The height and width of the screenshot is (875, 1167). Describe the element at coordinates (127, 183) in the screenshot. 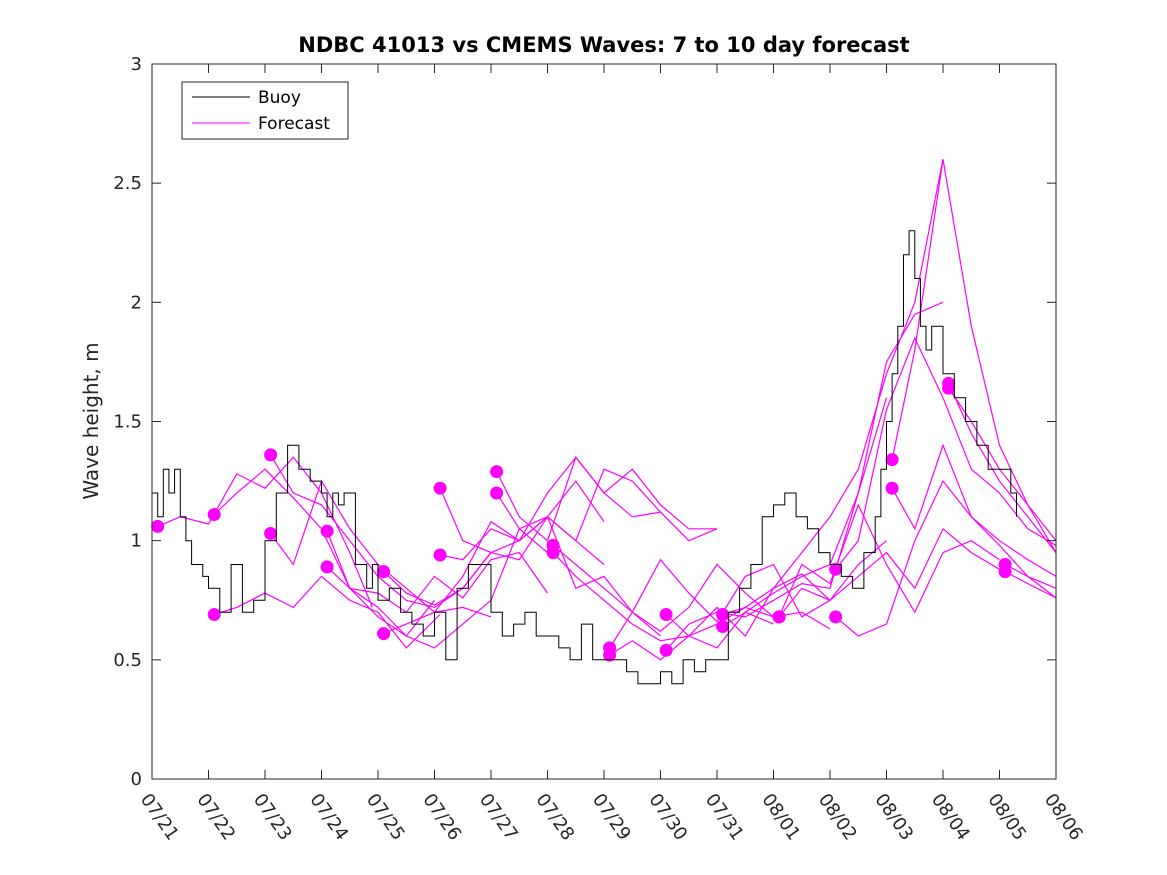

I see `y-tick-label: 2.5` at that location.